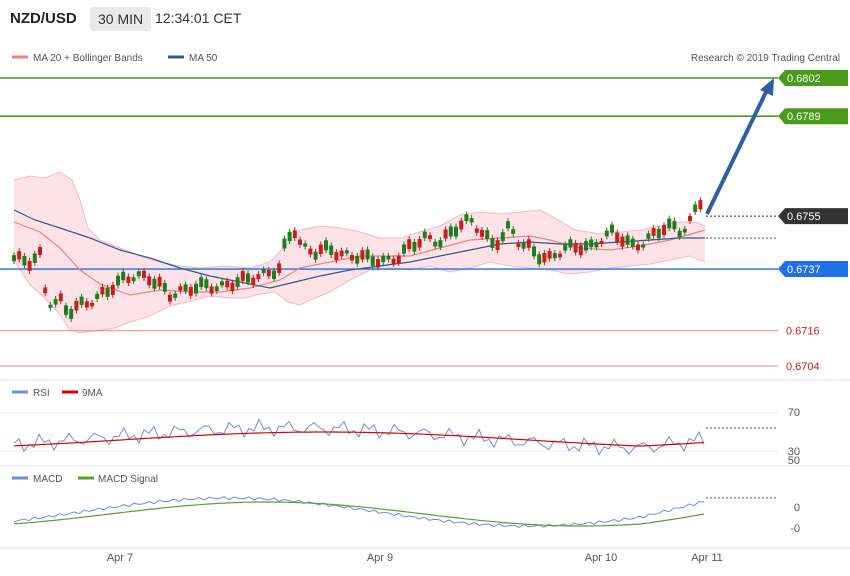 This screenshot has width=850, height=576. Describe the element at coordinates (739, 146) in the screenshot. I see `forecast-arrow` at that location.